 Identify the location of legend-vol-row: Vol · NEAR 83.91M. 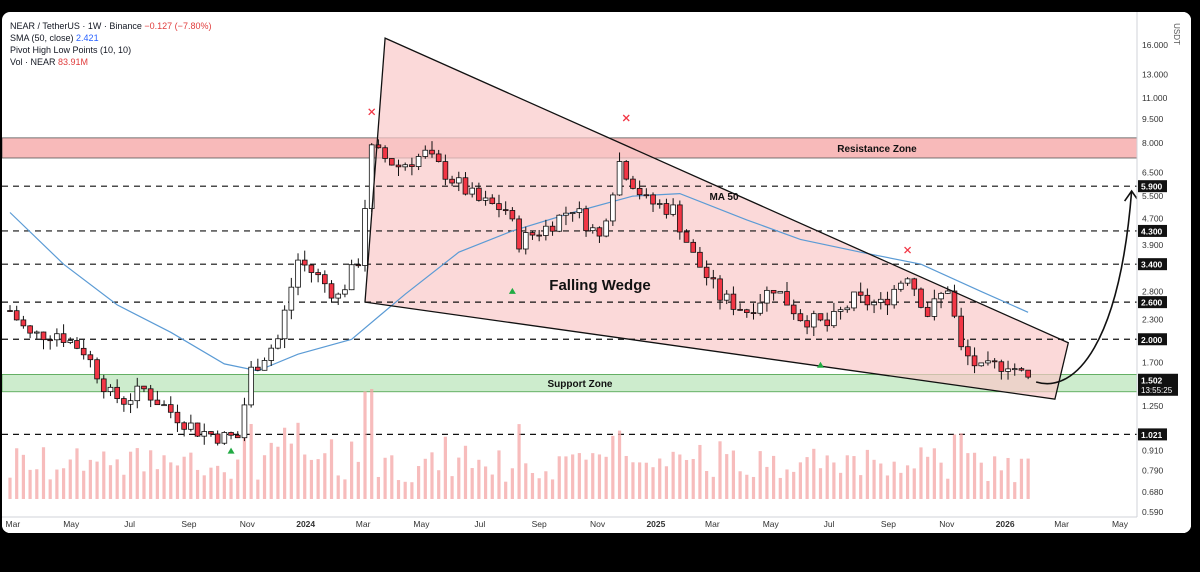
(110, 62).